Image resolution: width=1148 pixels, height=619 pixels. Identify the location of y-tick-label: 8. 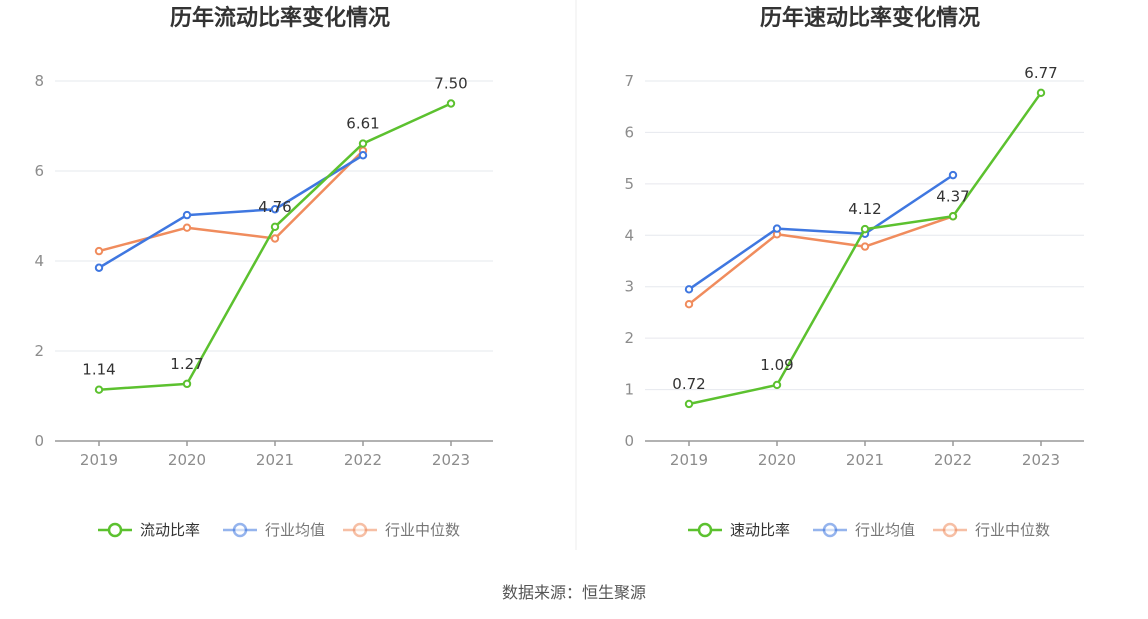
(39, 81).